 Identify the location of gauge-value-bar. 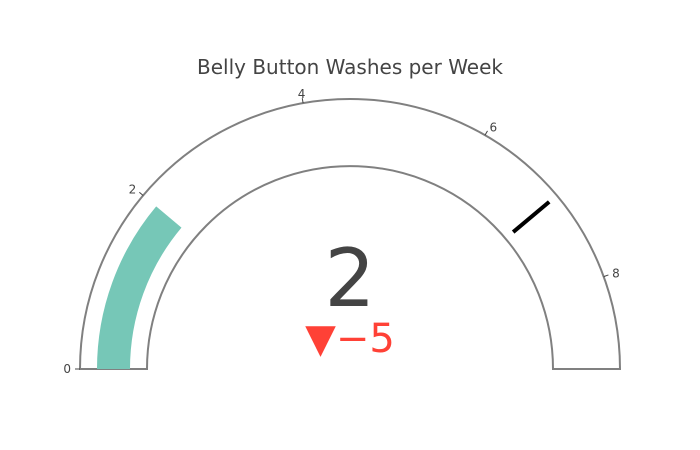
(139, 287).